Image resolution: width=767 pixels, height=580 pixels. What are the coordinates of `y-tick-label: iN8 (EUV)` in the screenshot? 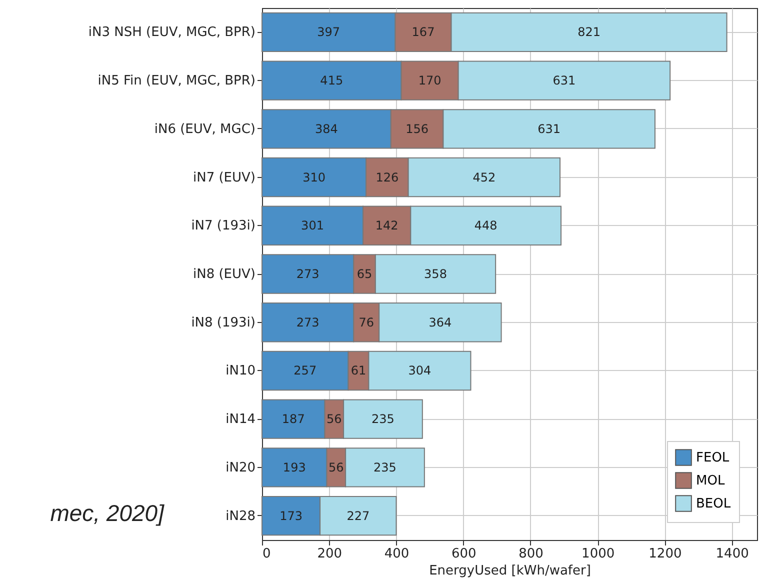 It's located at (224, 274).